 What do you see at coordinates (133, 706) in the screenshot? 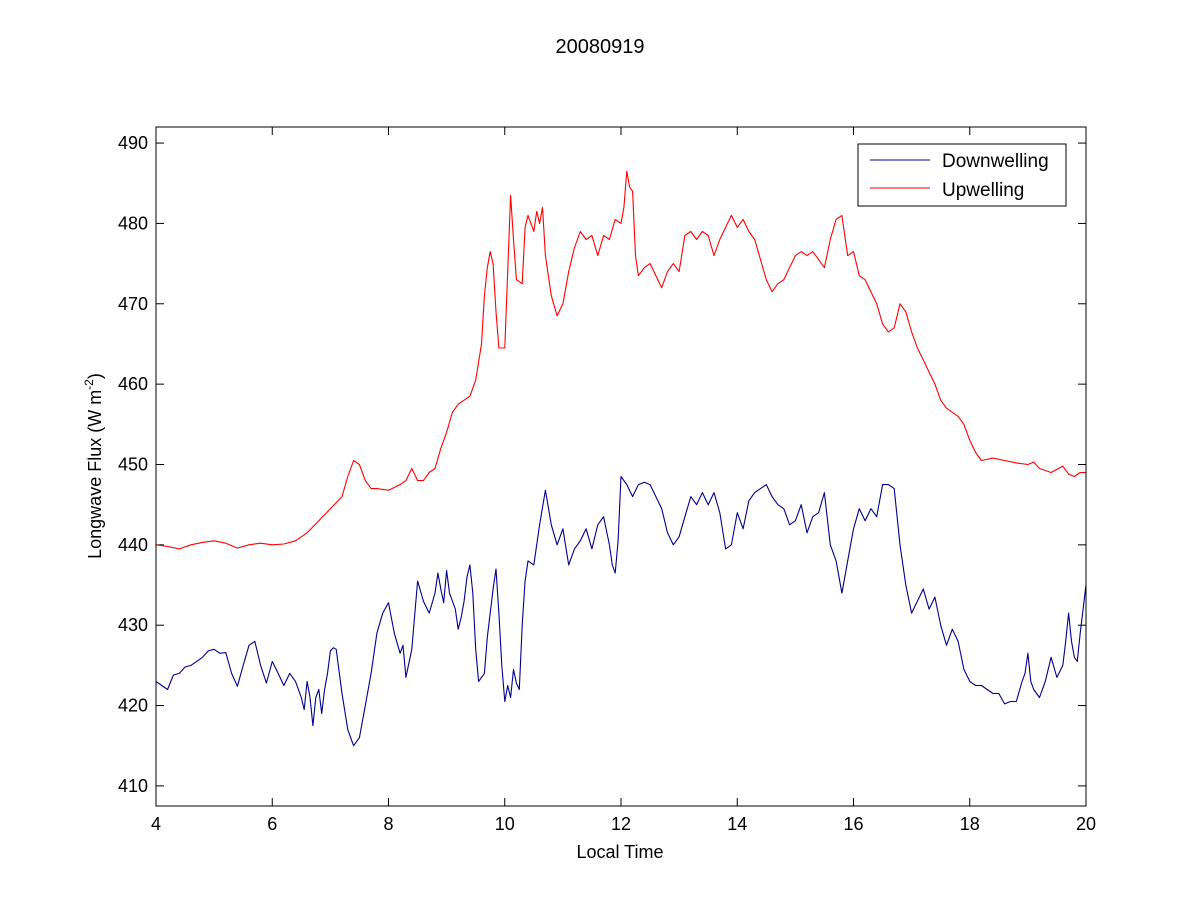
I see `y-tick-label: 420` at bounding box center [133, 706].